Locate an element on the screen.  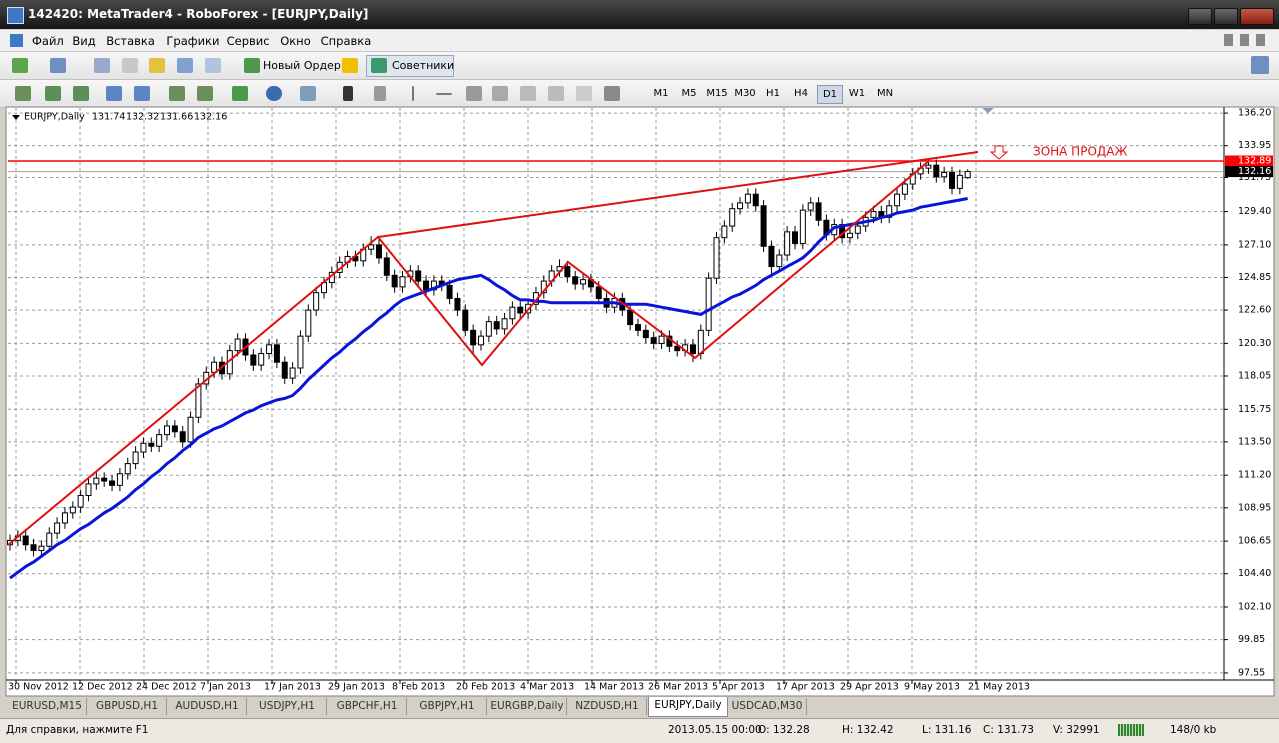
timeframe-button: H4 is located at coordinates (801, 93).